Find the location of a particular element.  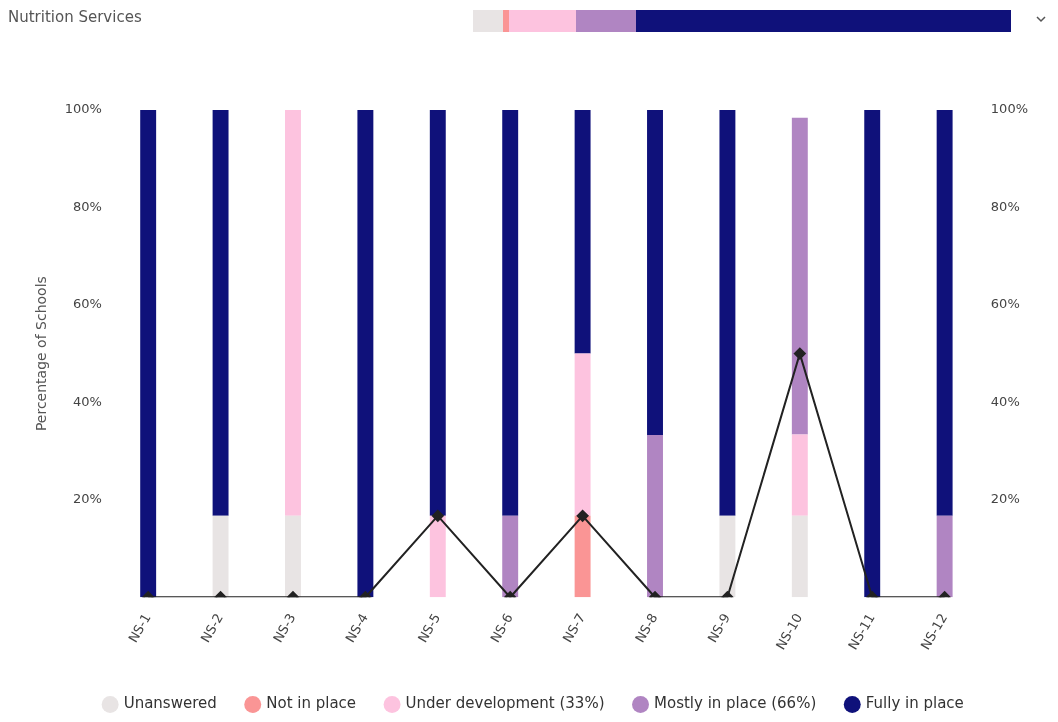

y-tick-label: 60% is located at coordinates (87, 304).